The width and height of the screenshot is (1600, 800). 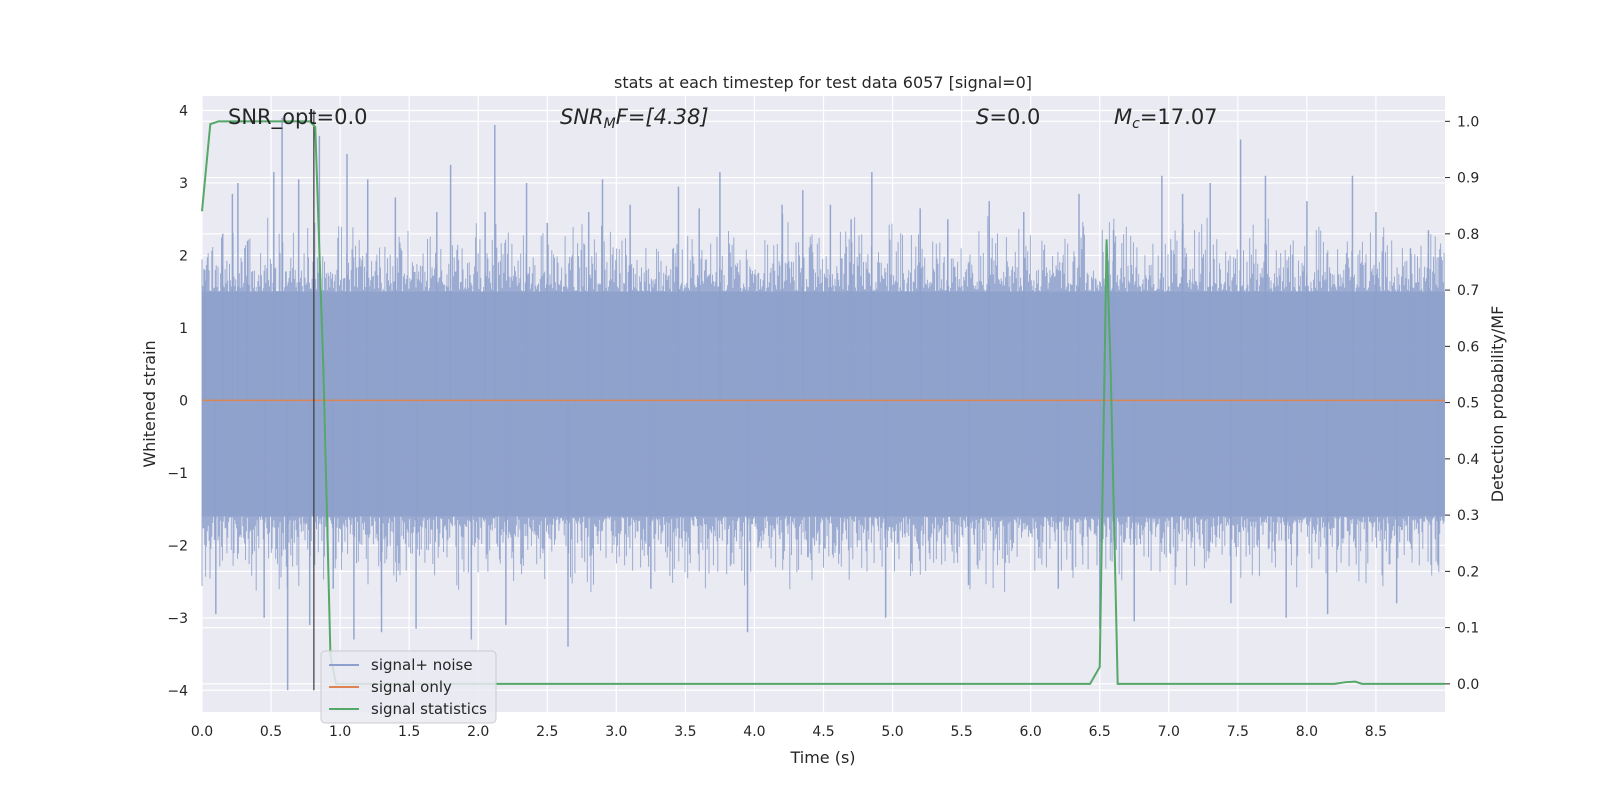 What do you see at coordinates (177, 619) in the screenshot?
I see `left-y-tick-label: −3` at bounding box center [177, 619].